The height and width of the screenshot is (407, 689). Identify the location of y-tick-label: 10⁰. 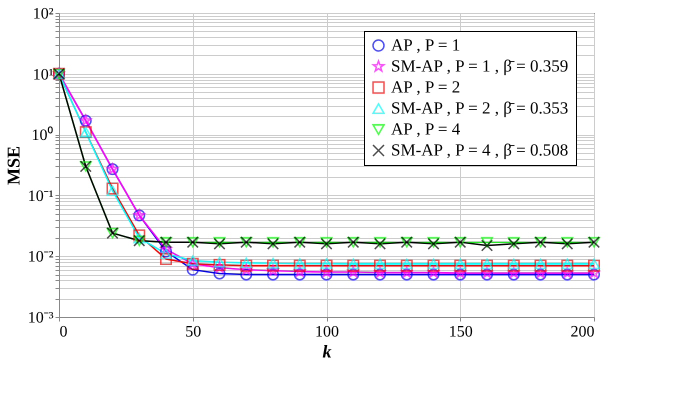
(43, 135).